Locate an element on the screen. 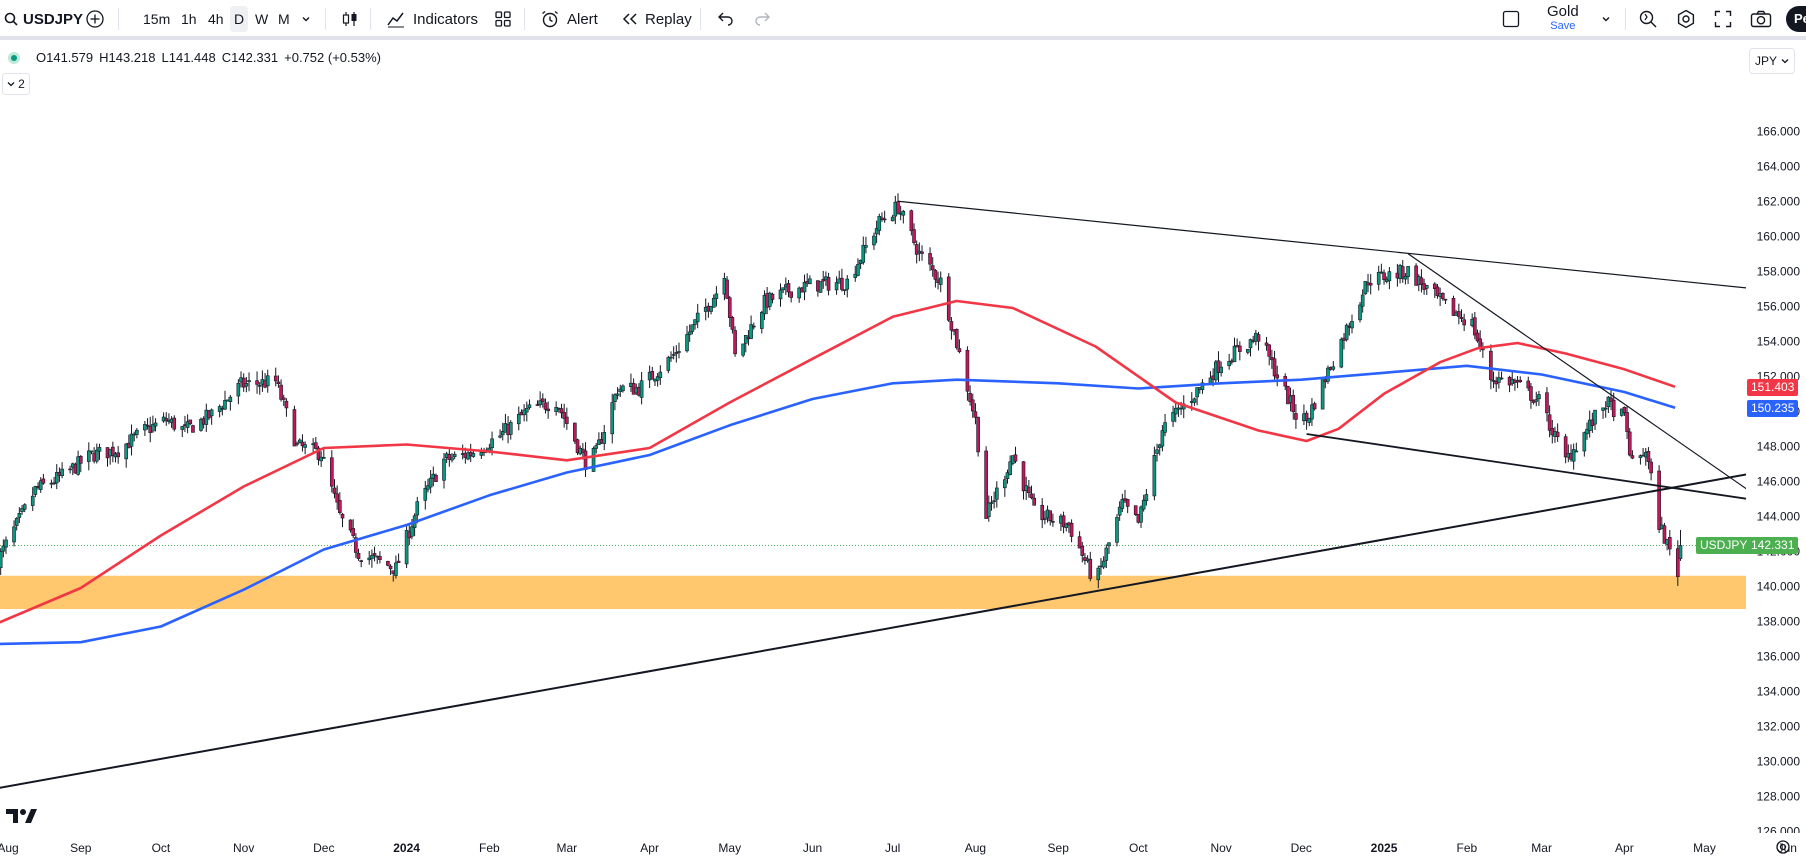 This screenshot has width=1806, height=861. interval-4h: 4h is located at coordinates (216, 19).